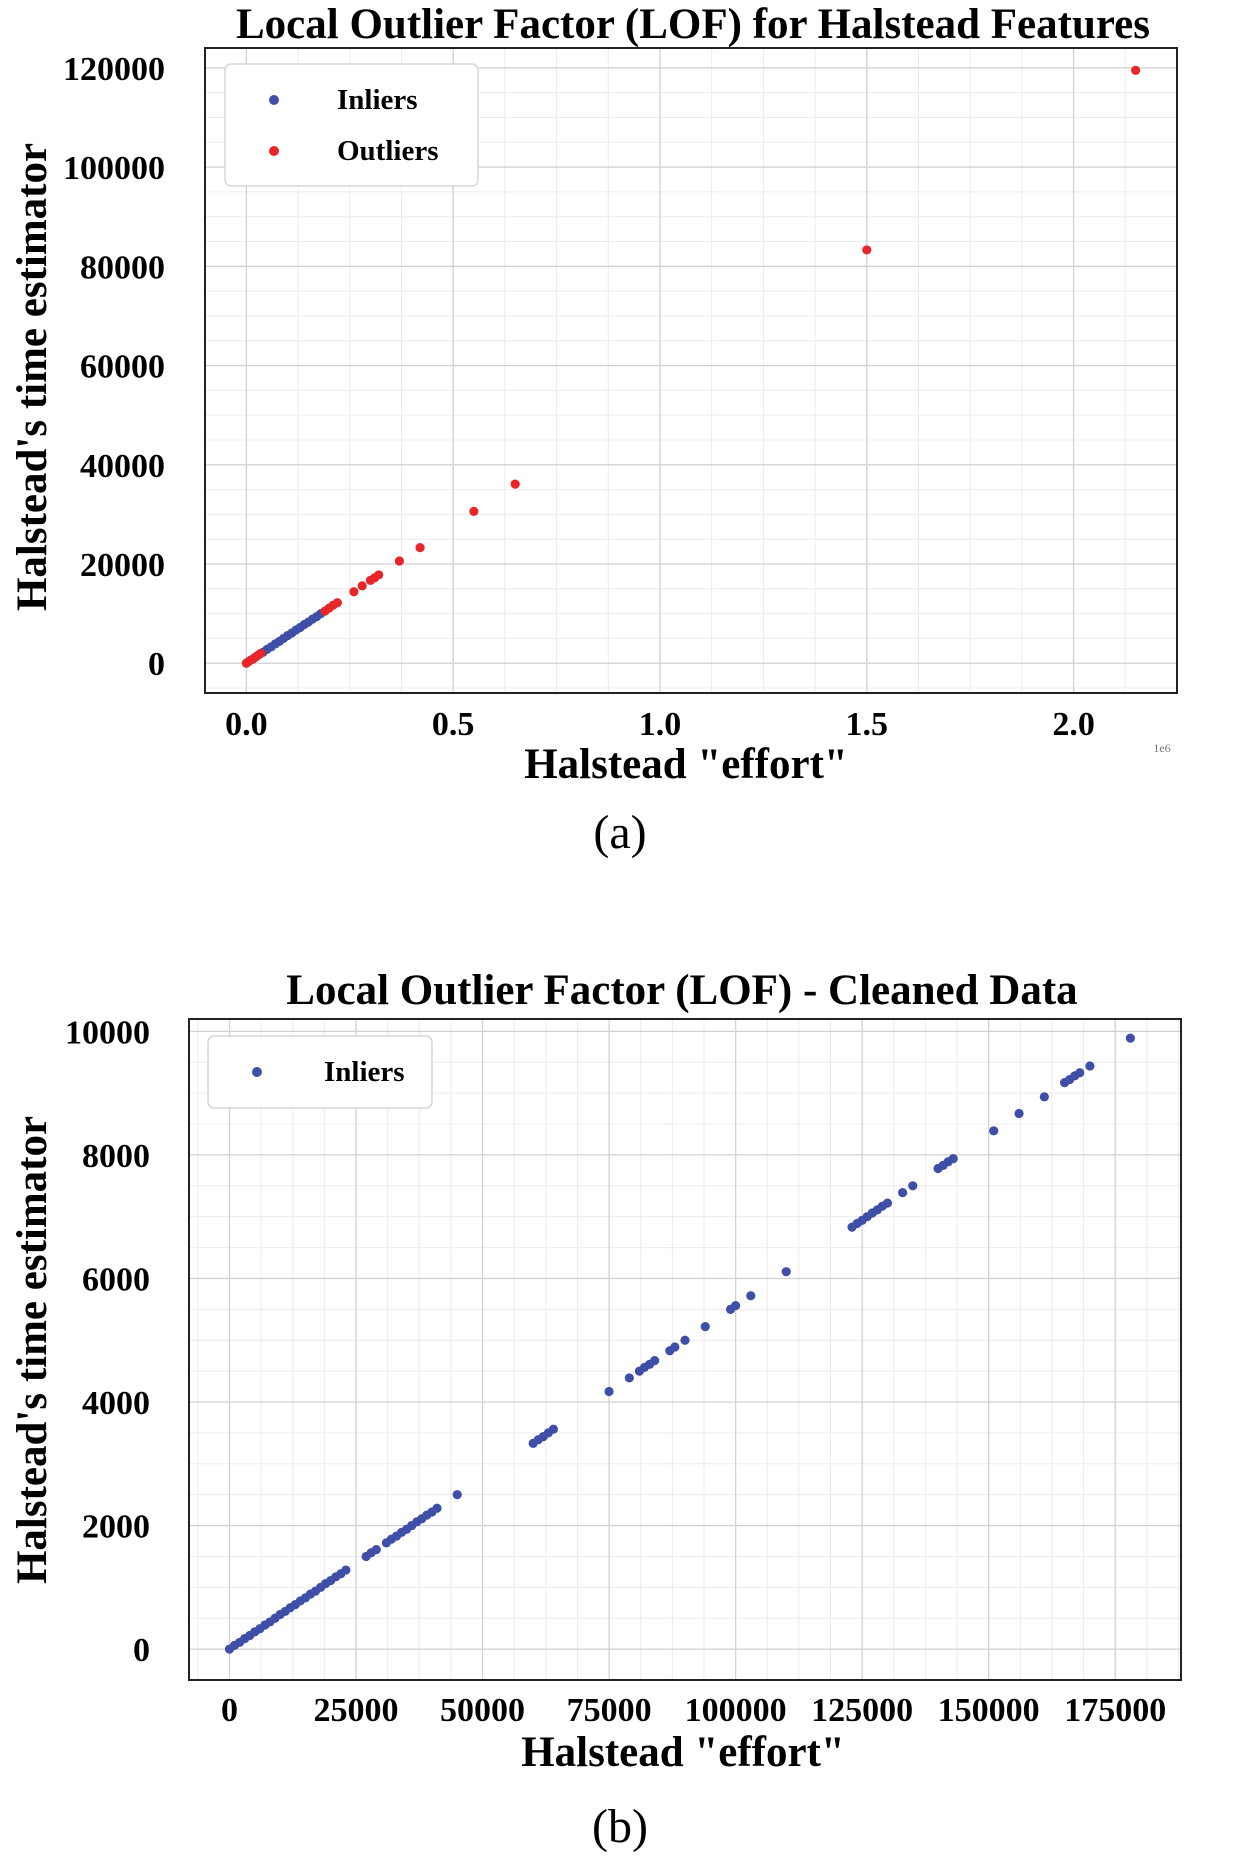 This screenshot has height=1869, width=1233. What do you see at coordinates (114, 168) in the screenshot?
I see `chart-a-y-tick-label: 100000` at bounding box center [114, 168].